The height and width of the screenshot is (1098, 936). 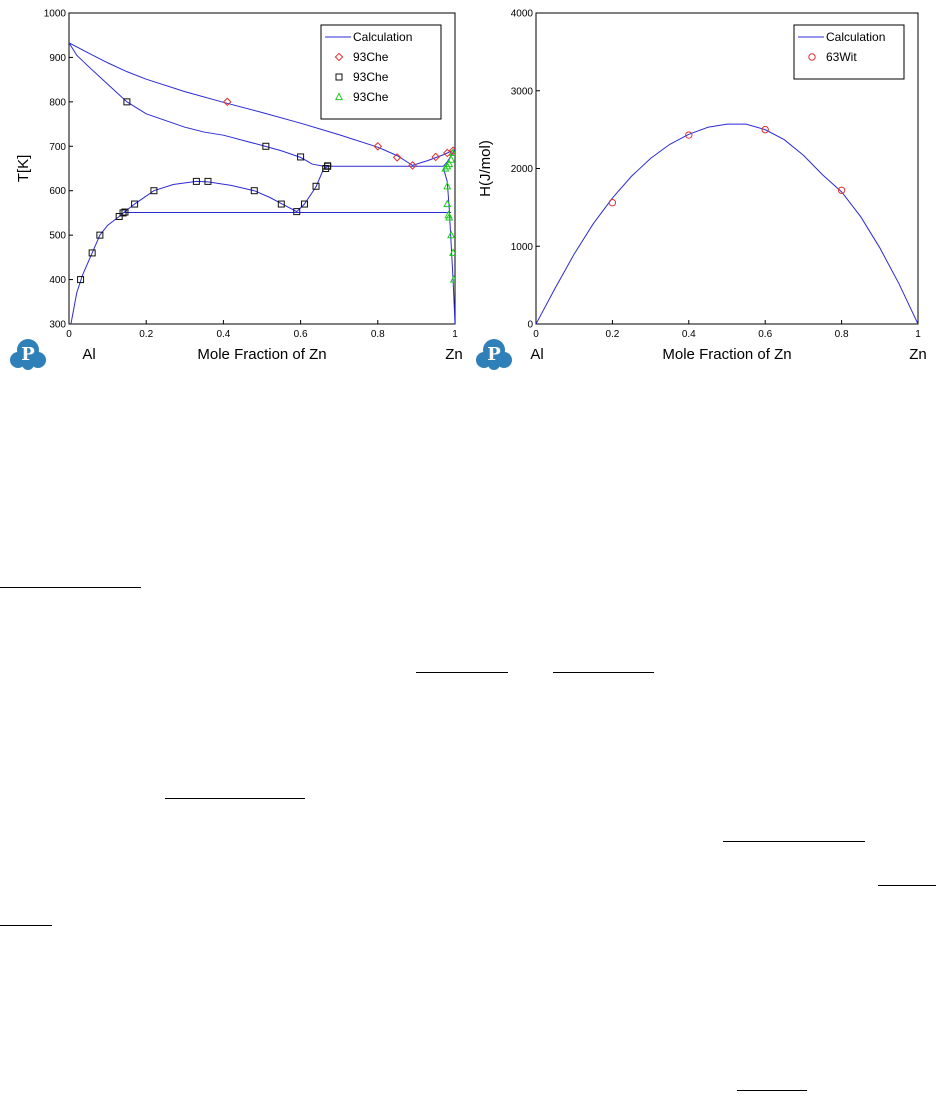 What do you see at coordinates (522, 14) in the screenshot?
I see `y-tick-label: 4000` at bounding box center [522, 14].